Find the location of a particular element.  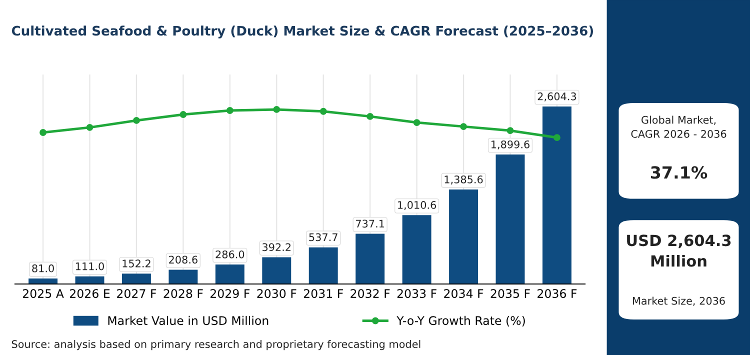

data-label: 1,899.6 is located at coordinates (511, 145).